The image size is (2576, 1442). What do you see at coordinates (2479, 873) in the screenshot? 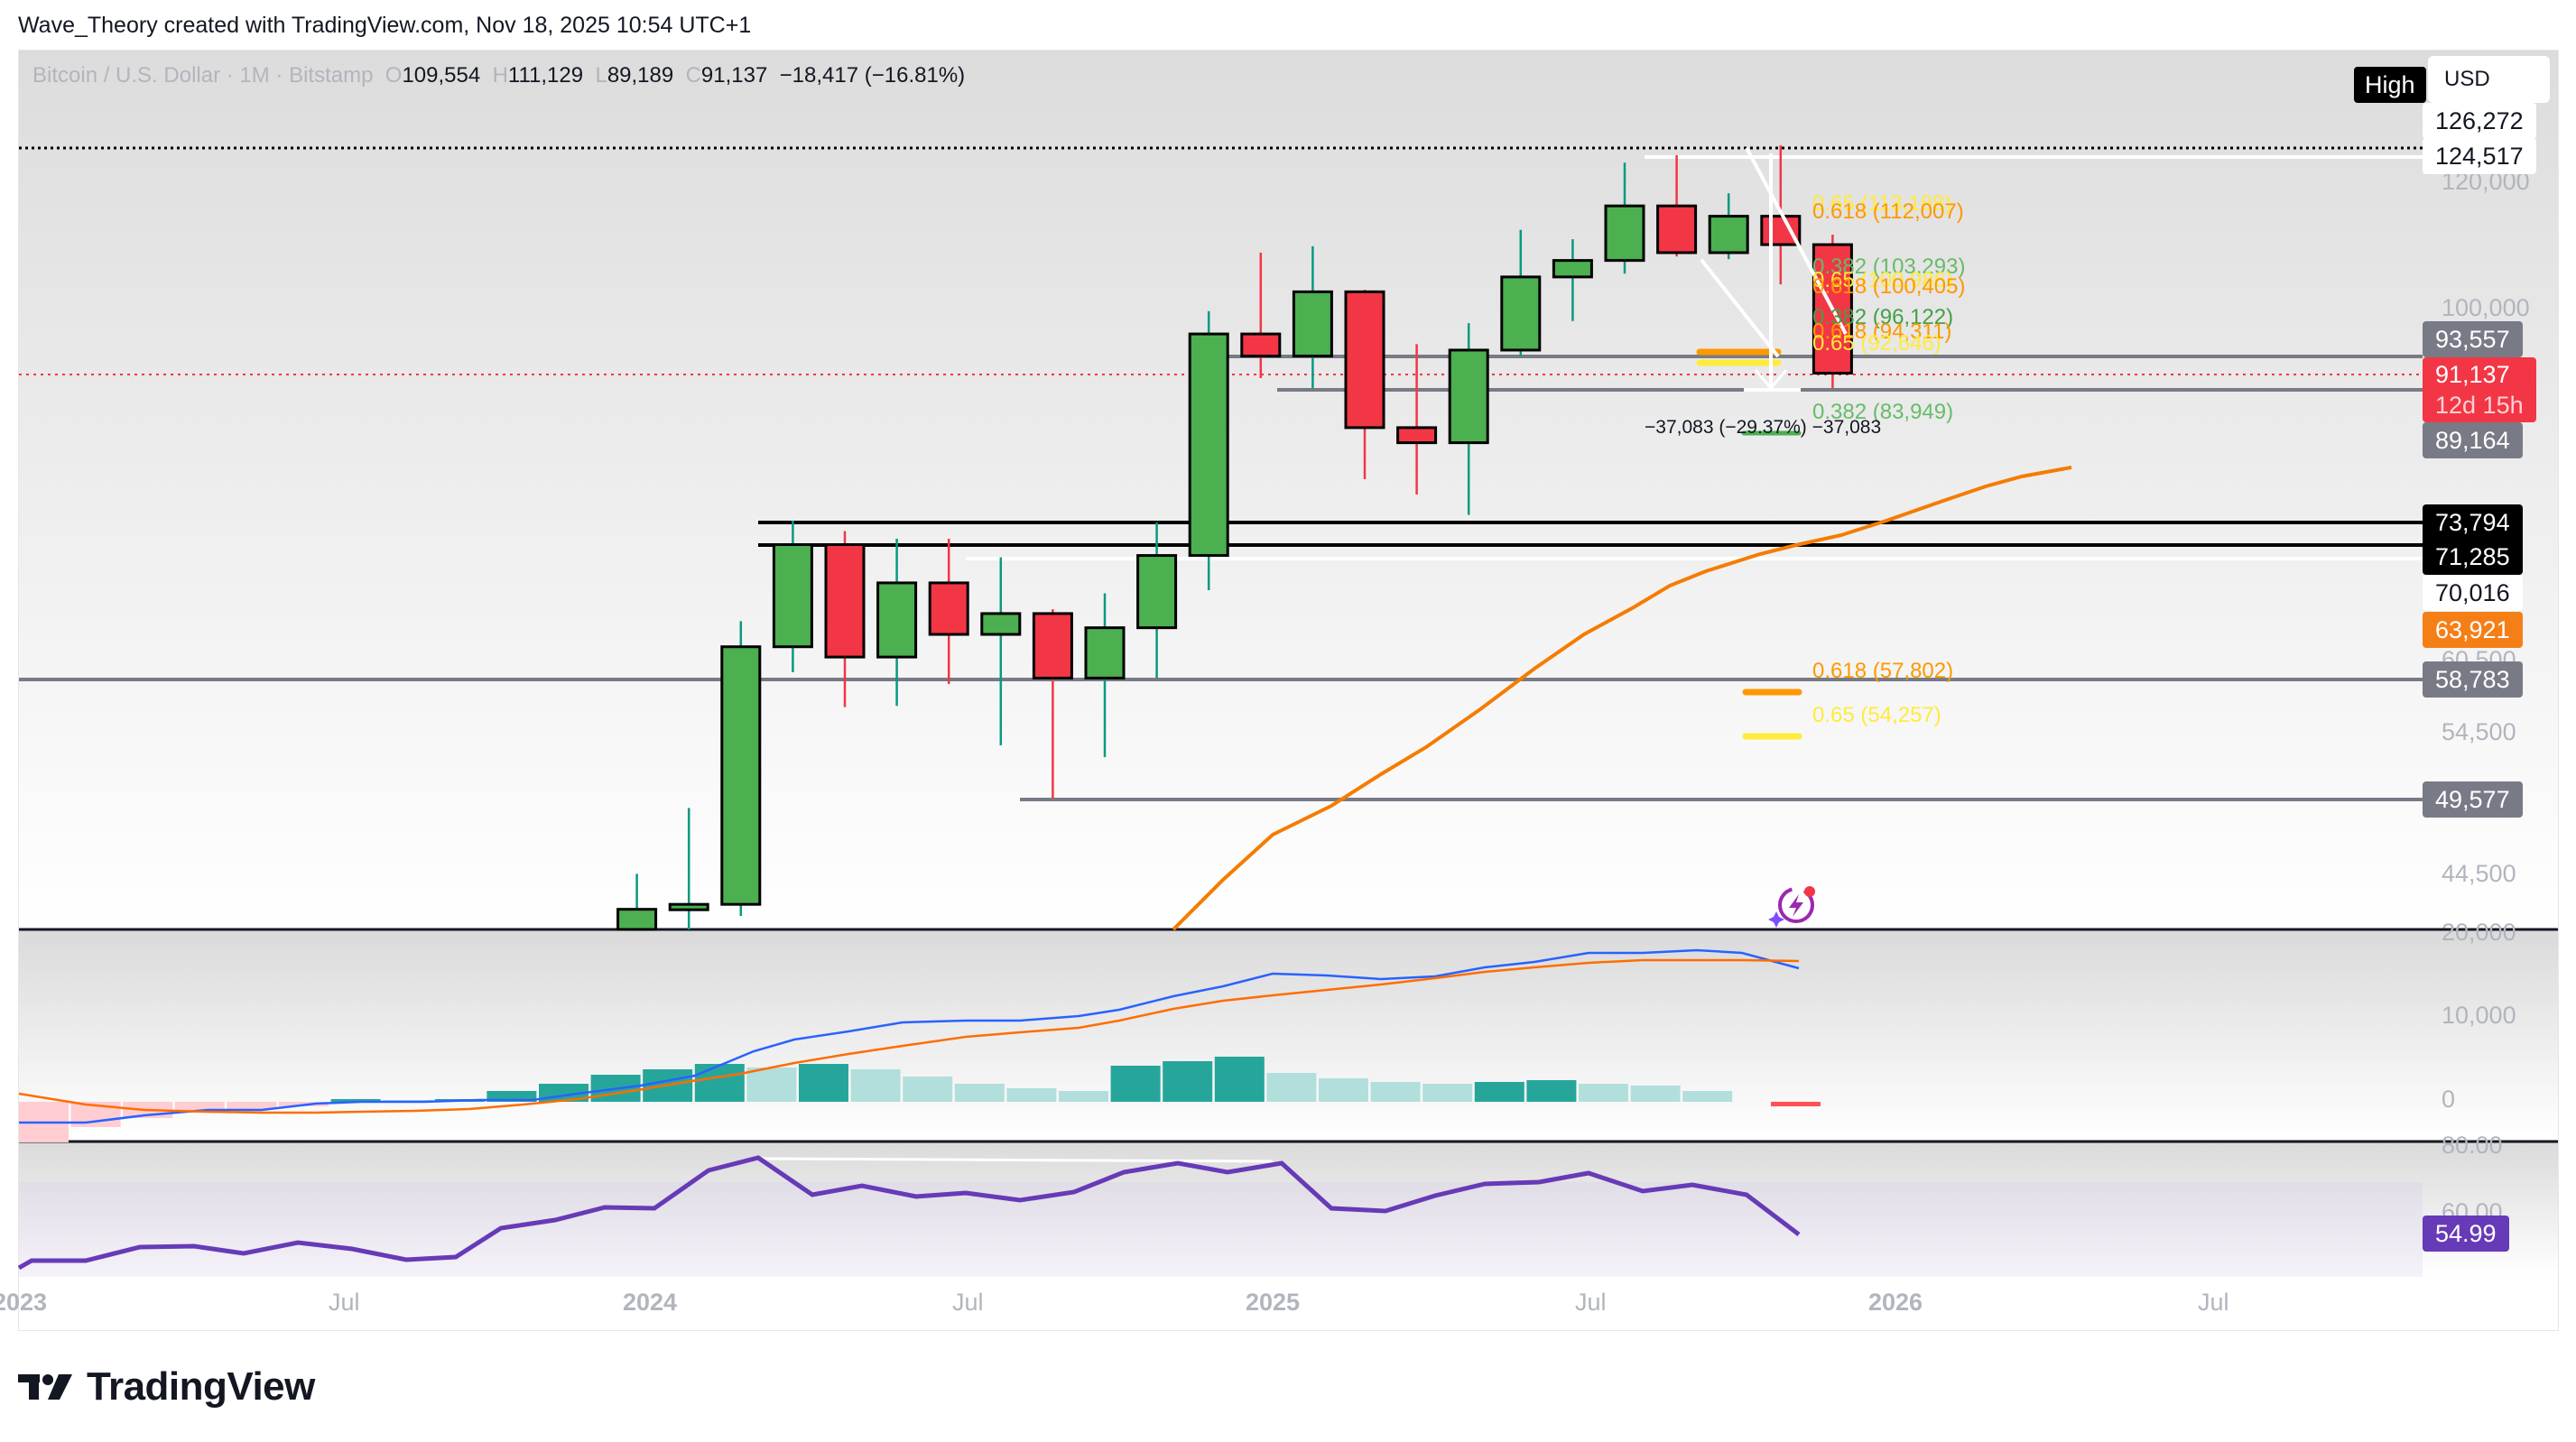
I see `price-tick: 44,500` at bounding box center [2479, 873].